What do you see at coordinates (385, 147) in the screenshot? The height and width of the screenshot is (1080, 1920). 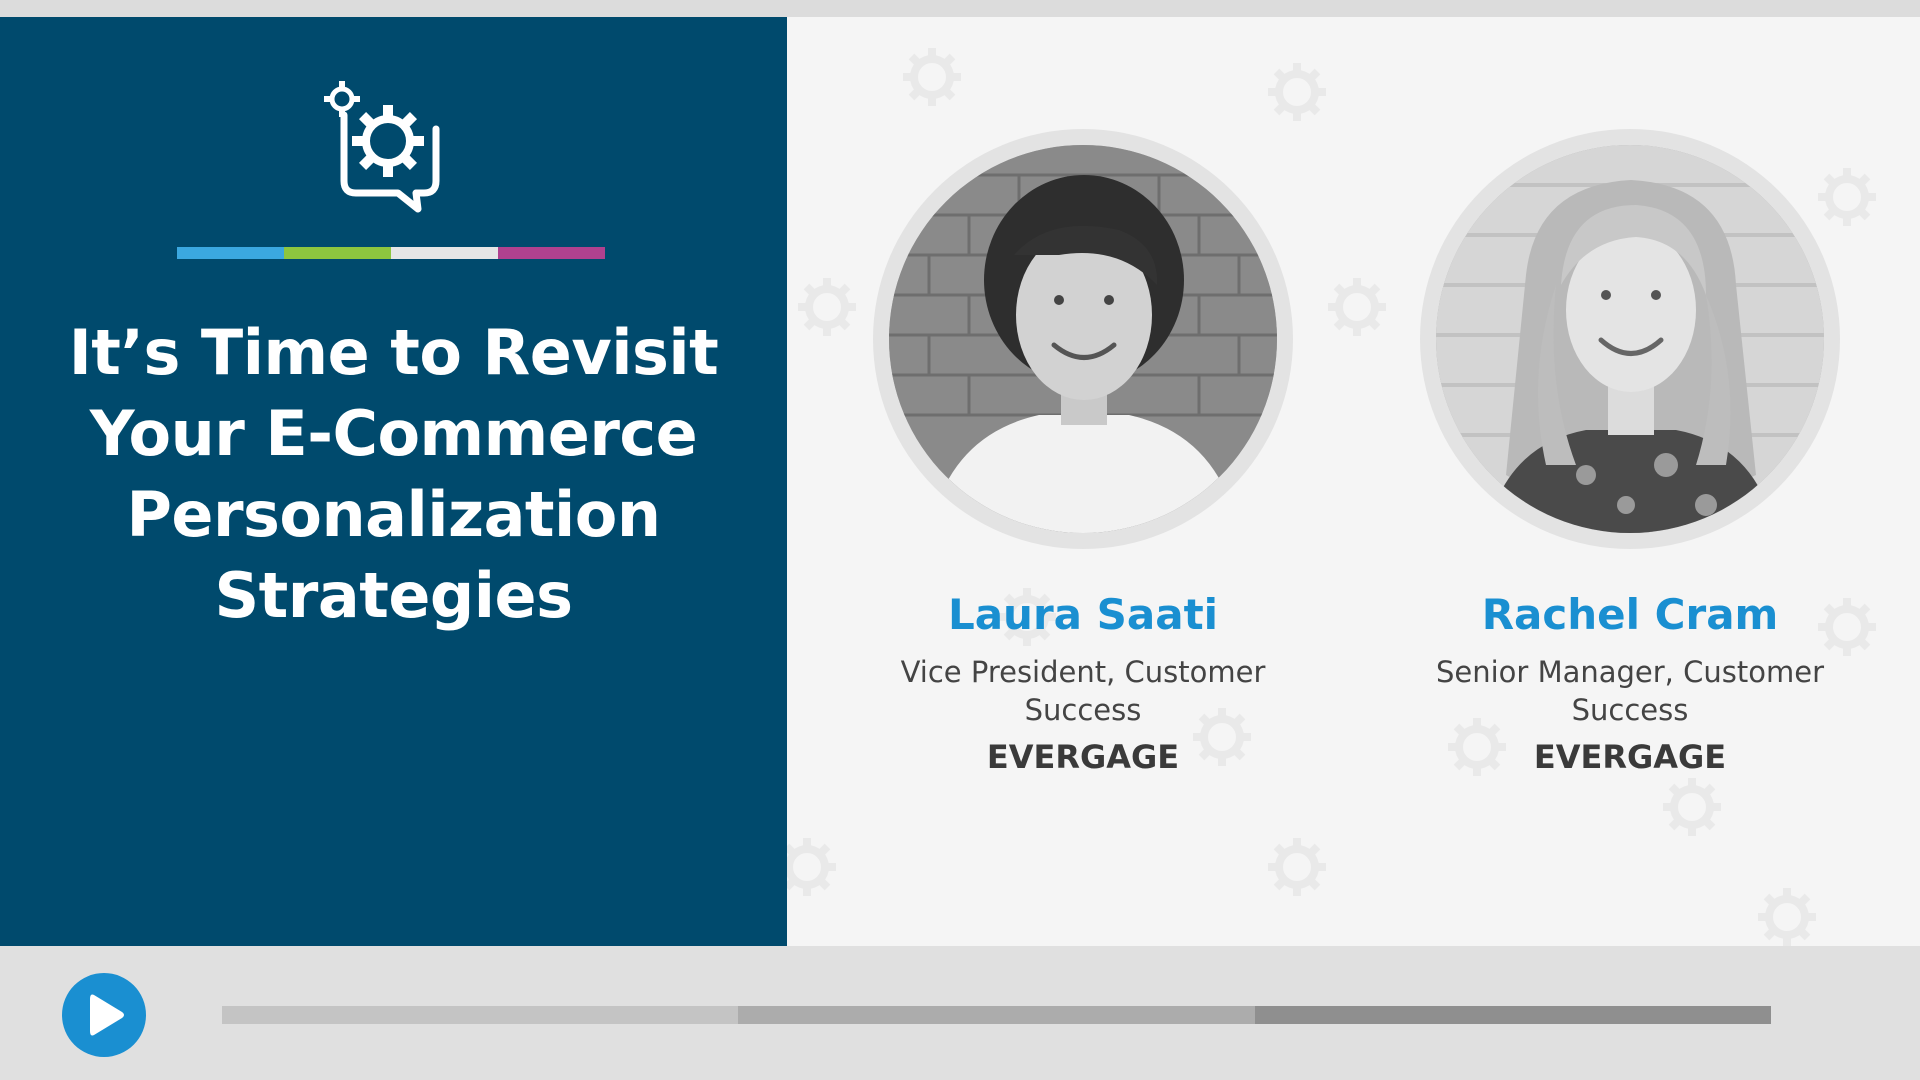 I see `gear-chat-bubble-icon` at bounding box center [385, 147].